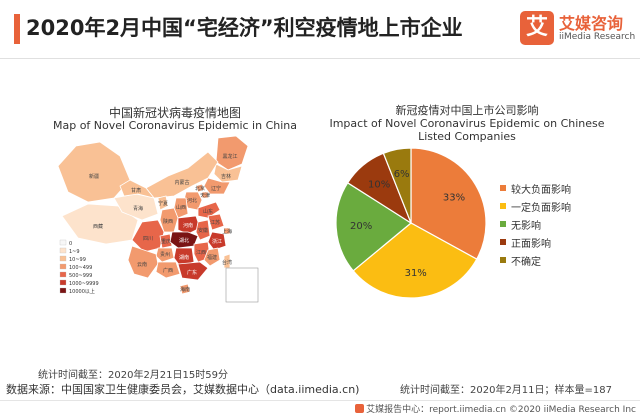  What do you see at coordinates (168, 270) in the screenshot?
I see `map-region-label: 广西` at bounding box center [168, 270].